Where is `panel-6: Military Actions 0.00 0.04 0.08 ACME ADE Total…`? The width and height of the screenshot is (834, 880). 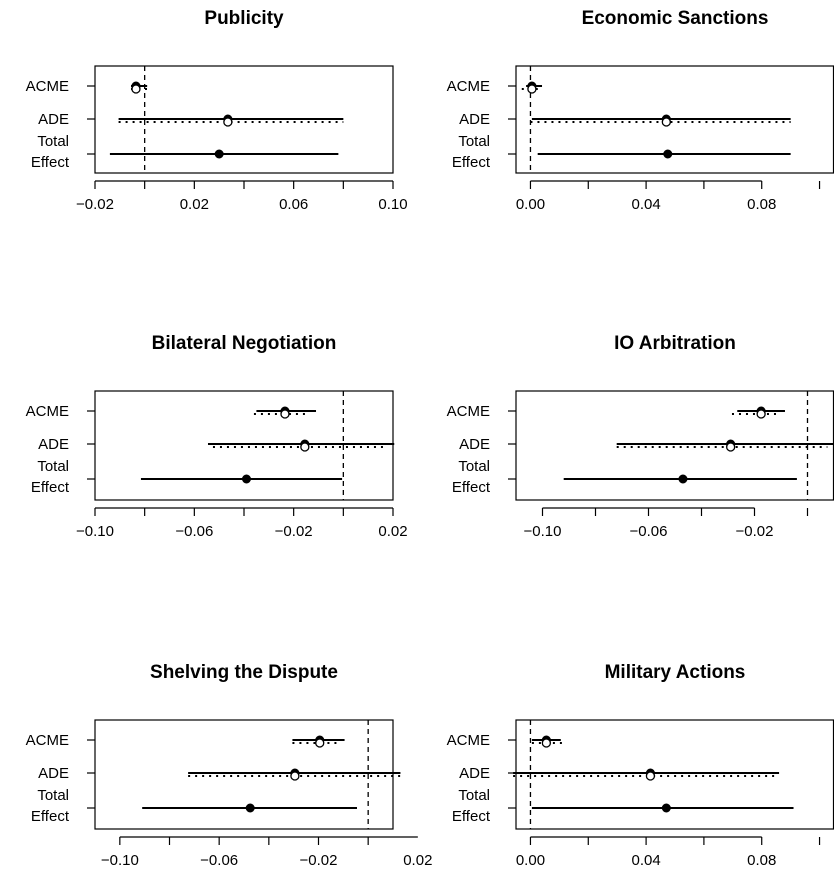 panel-6: Military Actions 0.00 0.04 0.08 ACME ADE Total… is located at coordinates (640, 765).